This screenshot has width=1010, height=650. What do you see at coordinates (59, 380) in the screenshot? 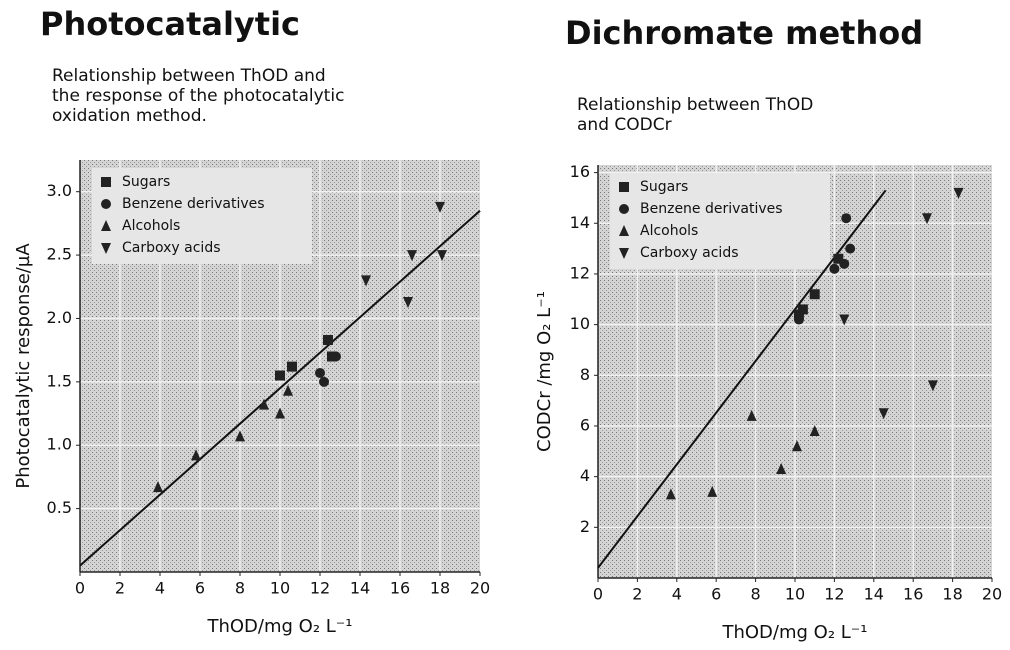
I see `y-tick-label: 1.5` at bounding box center [59, 380].